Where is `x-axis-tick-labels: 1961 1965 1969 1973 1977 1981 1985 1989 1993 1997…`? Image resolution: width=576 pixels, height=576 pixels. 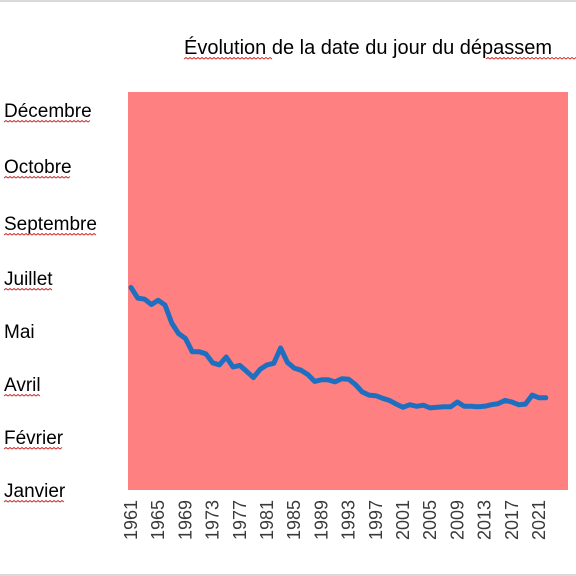
x-axis-tick-labels: 1961 1965 1969 1973 1977 1981 1985 1989 1993 1997… is located at coordinates (335, 520).